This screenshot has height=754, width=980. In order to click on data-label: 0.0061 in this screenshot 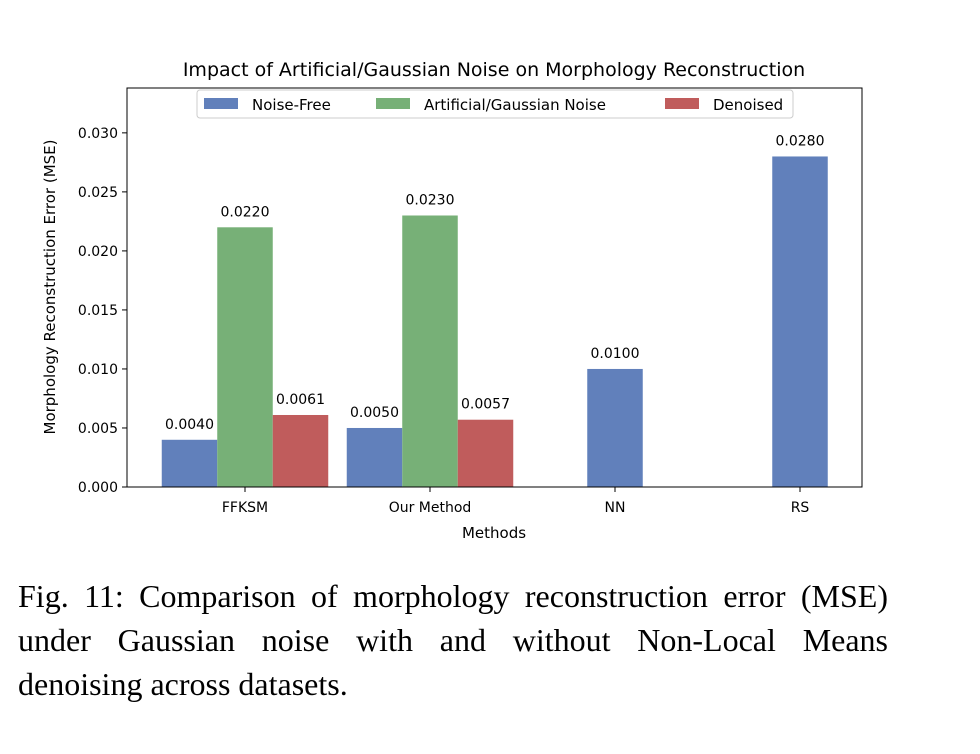, I will do `click(300, 400)`.